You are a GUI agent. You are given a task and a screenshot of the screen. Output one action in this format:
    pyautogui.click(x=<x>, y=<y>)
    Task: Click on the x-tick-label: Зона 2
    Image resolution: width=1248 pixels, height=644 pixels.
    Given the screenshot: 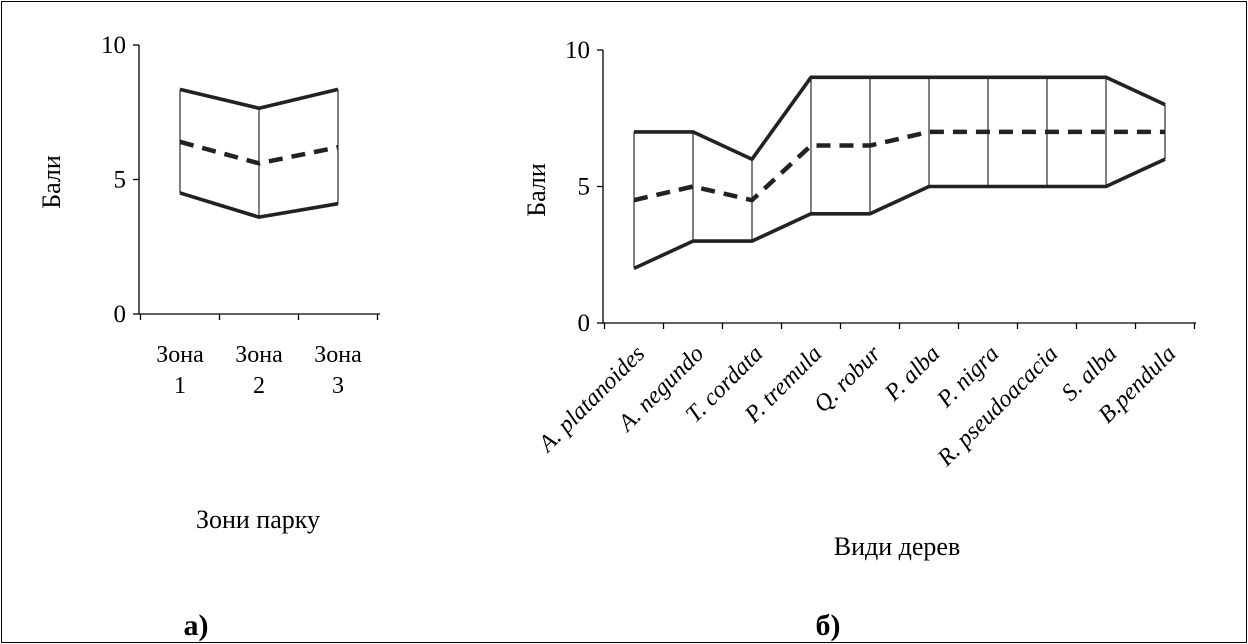 What is the action you would take?
    pyautogui.click(x=259, y=370)
    